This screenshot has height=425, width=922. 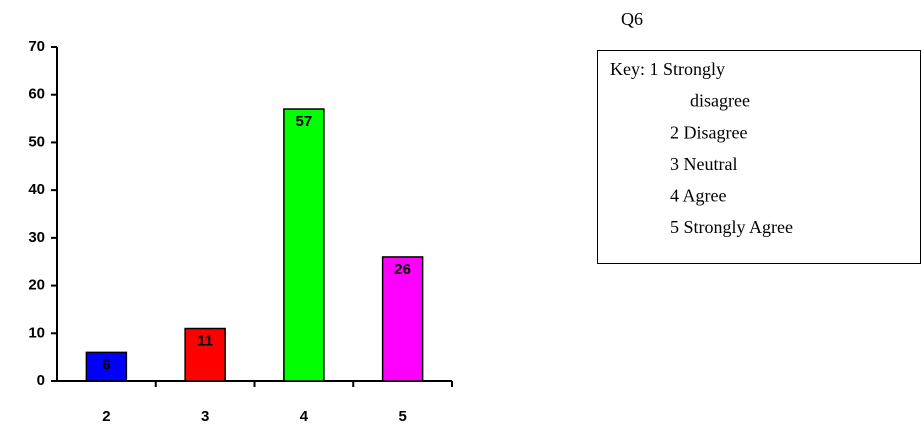 What do you see at coordinates (402, 416) in the screenshot?
I see `x-tick-label: 5` at bounding box center [402, 416].